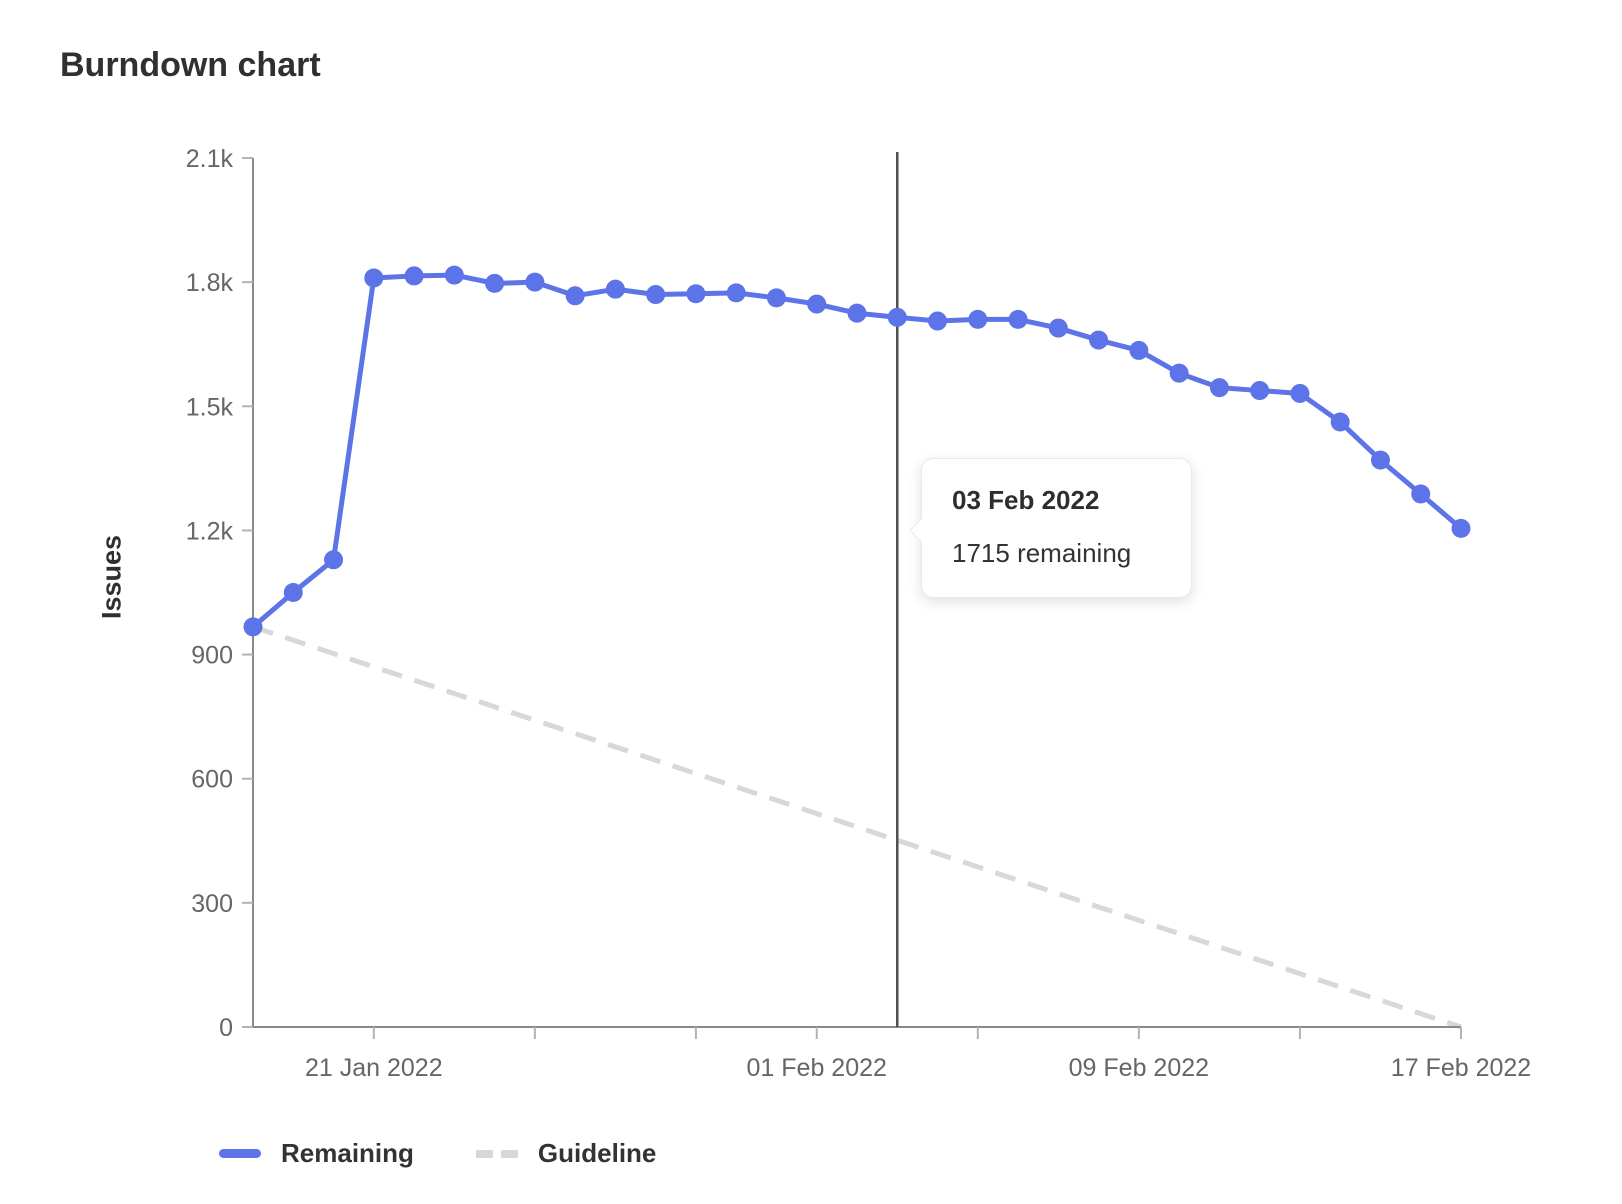 The width and height of the screenshot is (1622, 1204). I want to click on tooltip-value: 1715 remaining, so click(1042, 553).